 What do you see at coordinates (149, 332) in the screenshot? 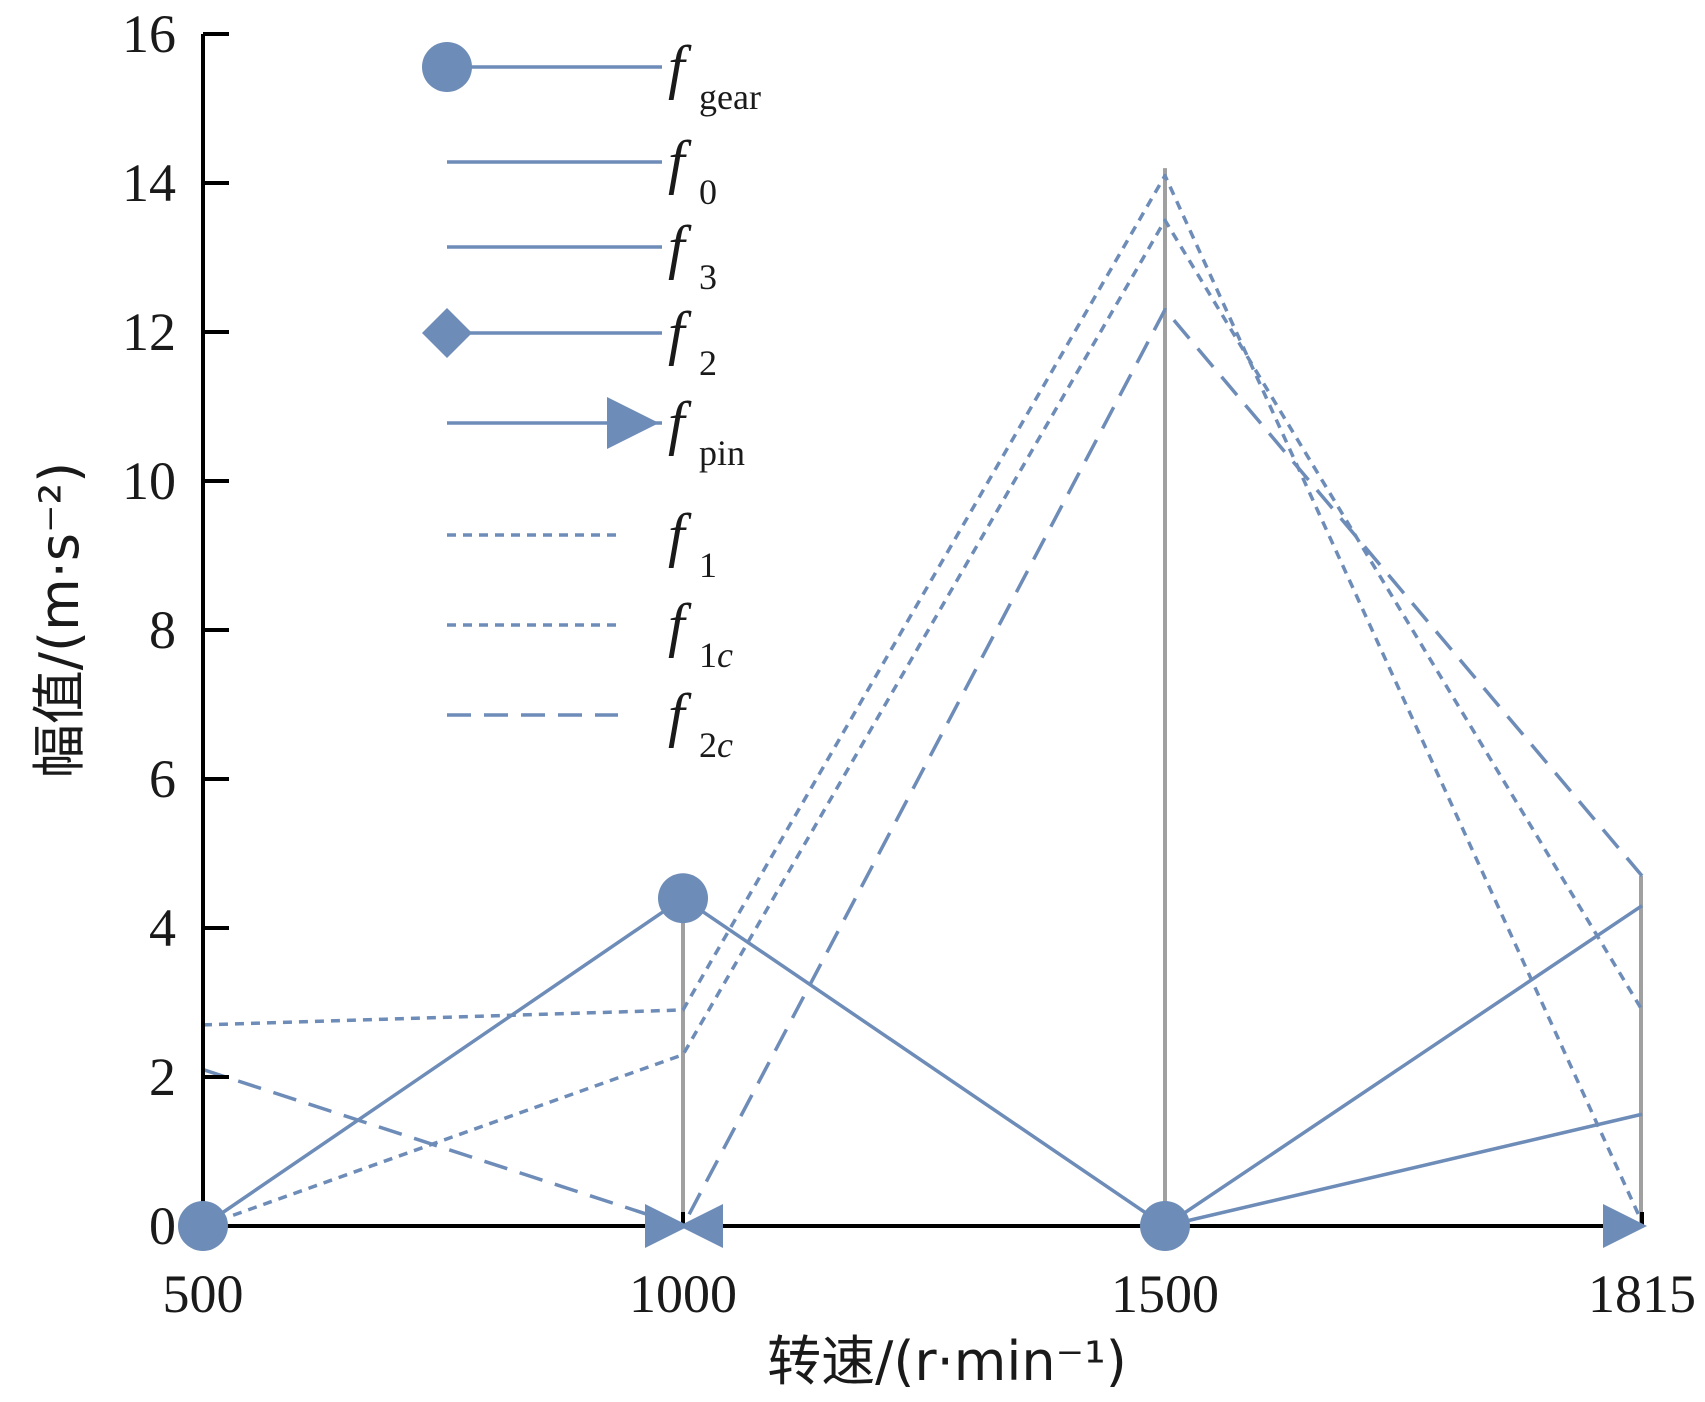
I see `y-tick-label-12: 12` at bounding box center [149, 332].